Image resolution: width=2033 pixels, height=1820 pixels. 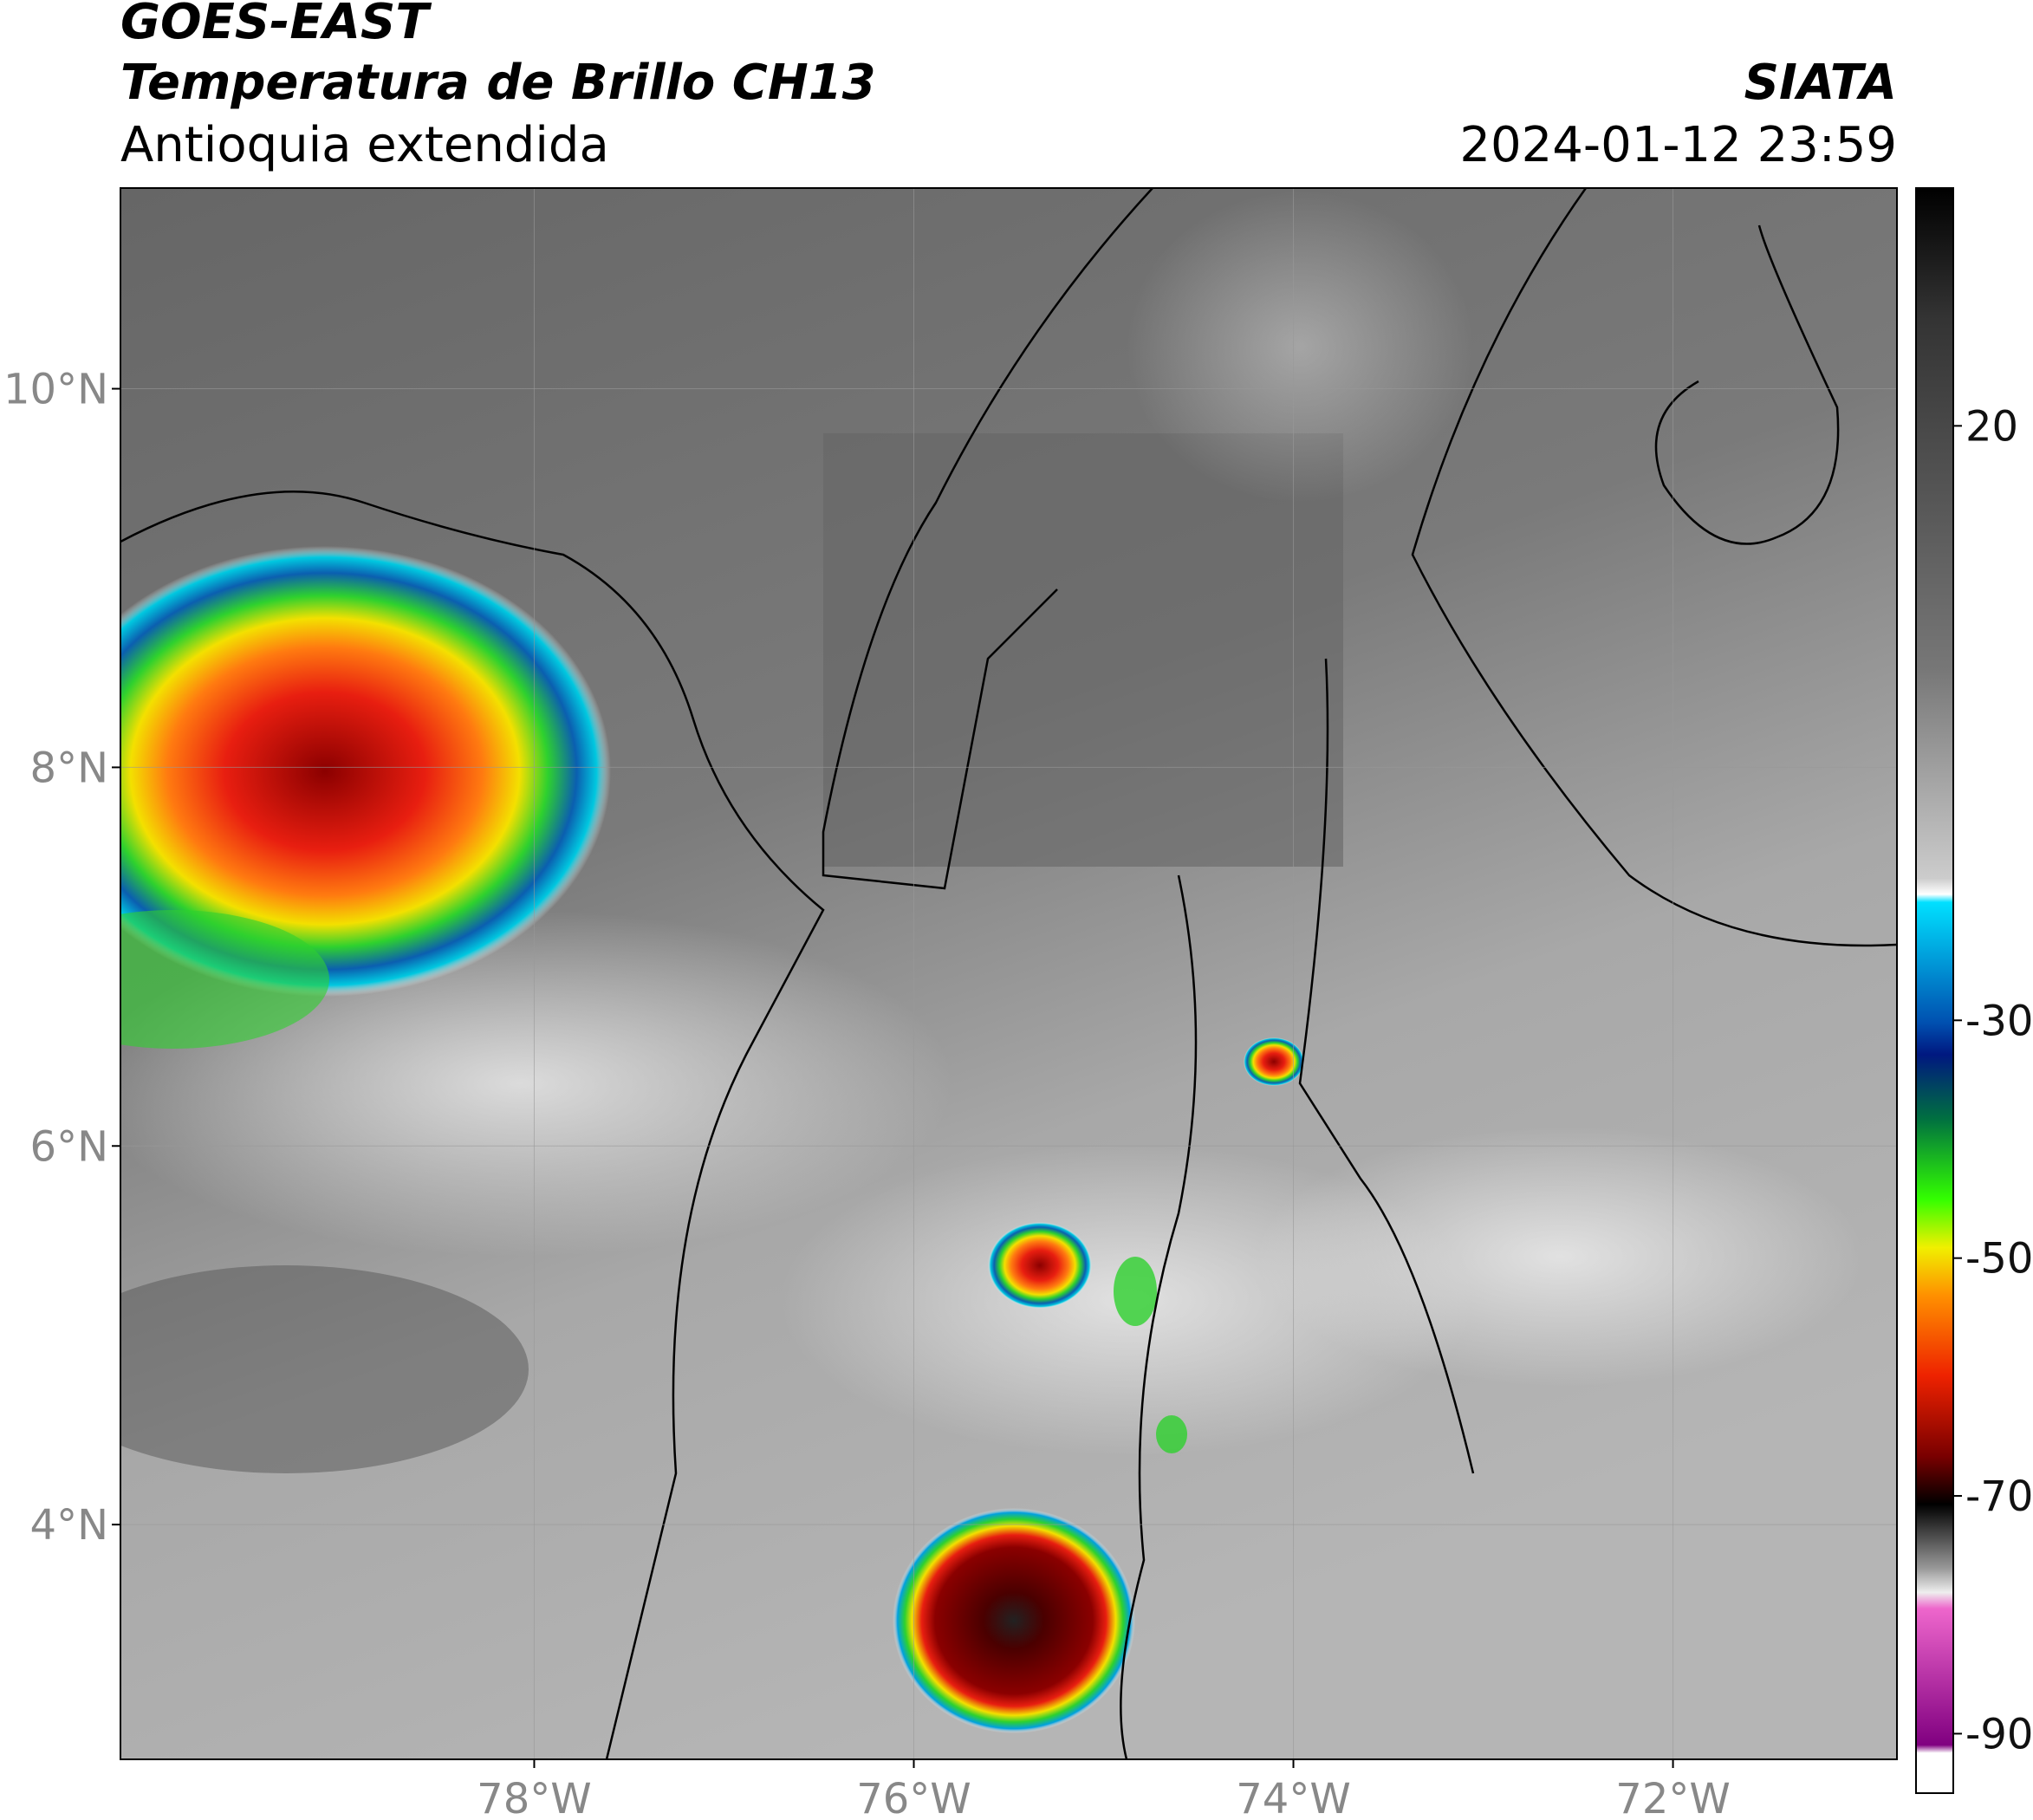 What do you see at coordinates (534, 1797) in the screenshot?
I see `x-tick-label: 78°W` at bounding box center [534, 1797].